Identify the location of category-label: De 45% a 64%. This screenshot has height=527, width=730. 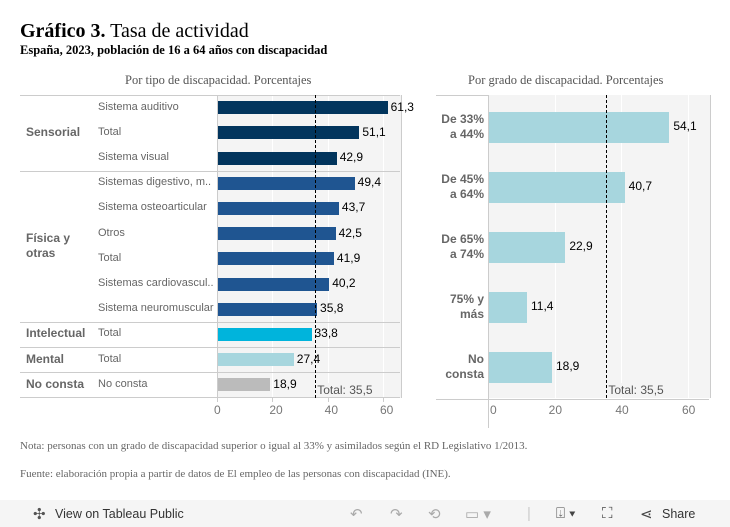
(462, 186).